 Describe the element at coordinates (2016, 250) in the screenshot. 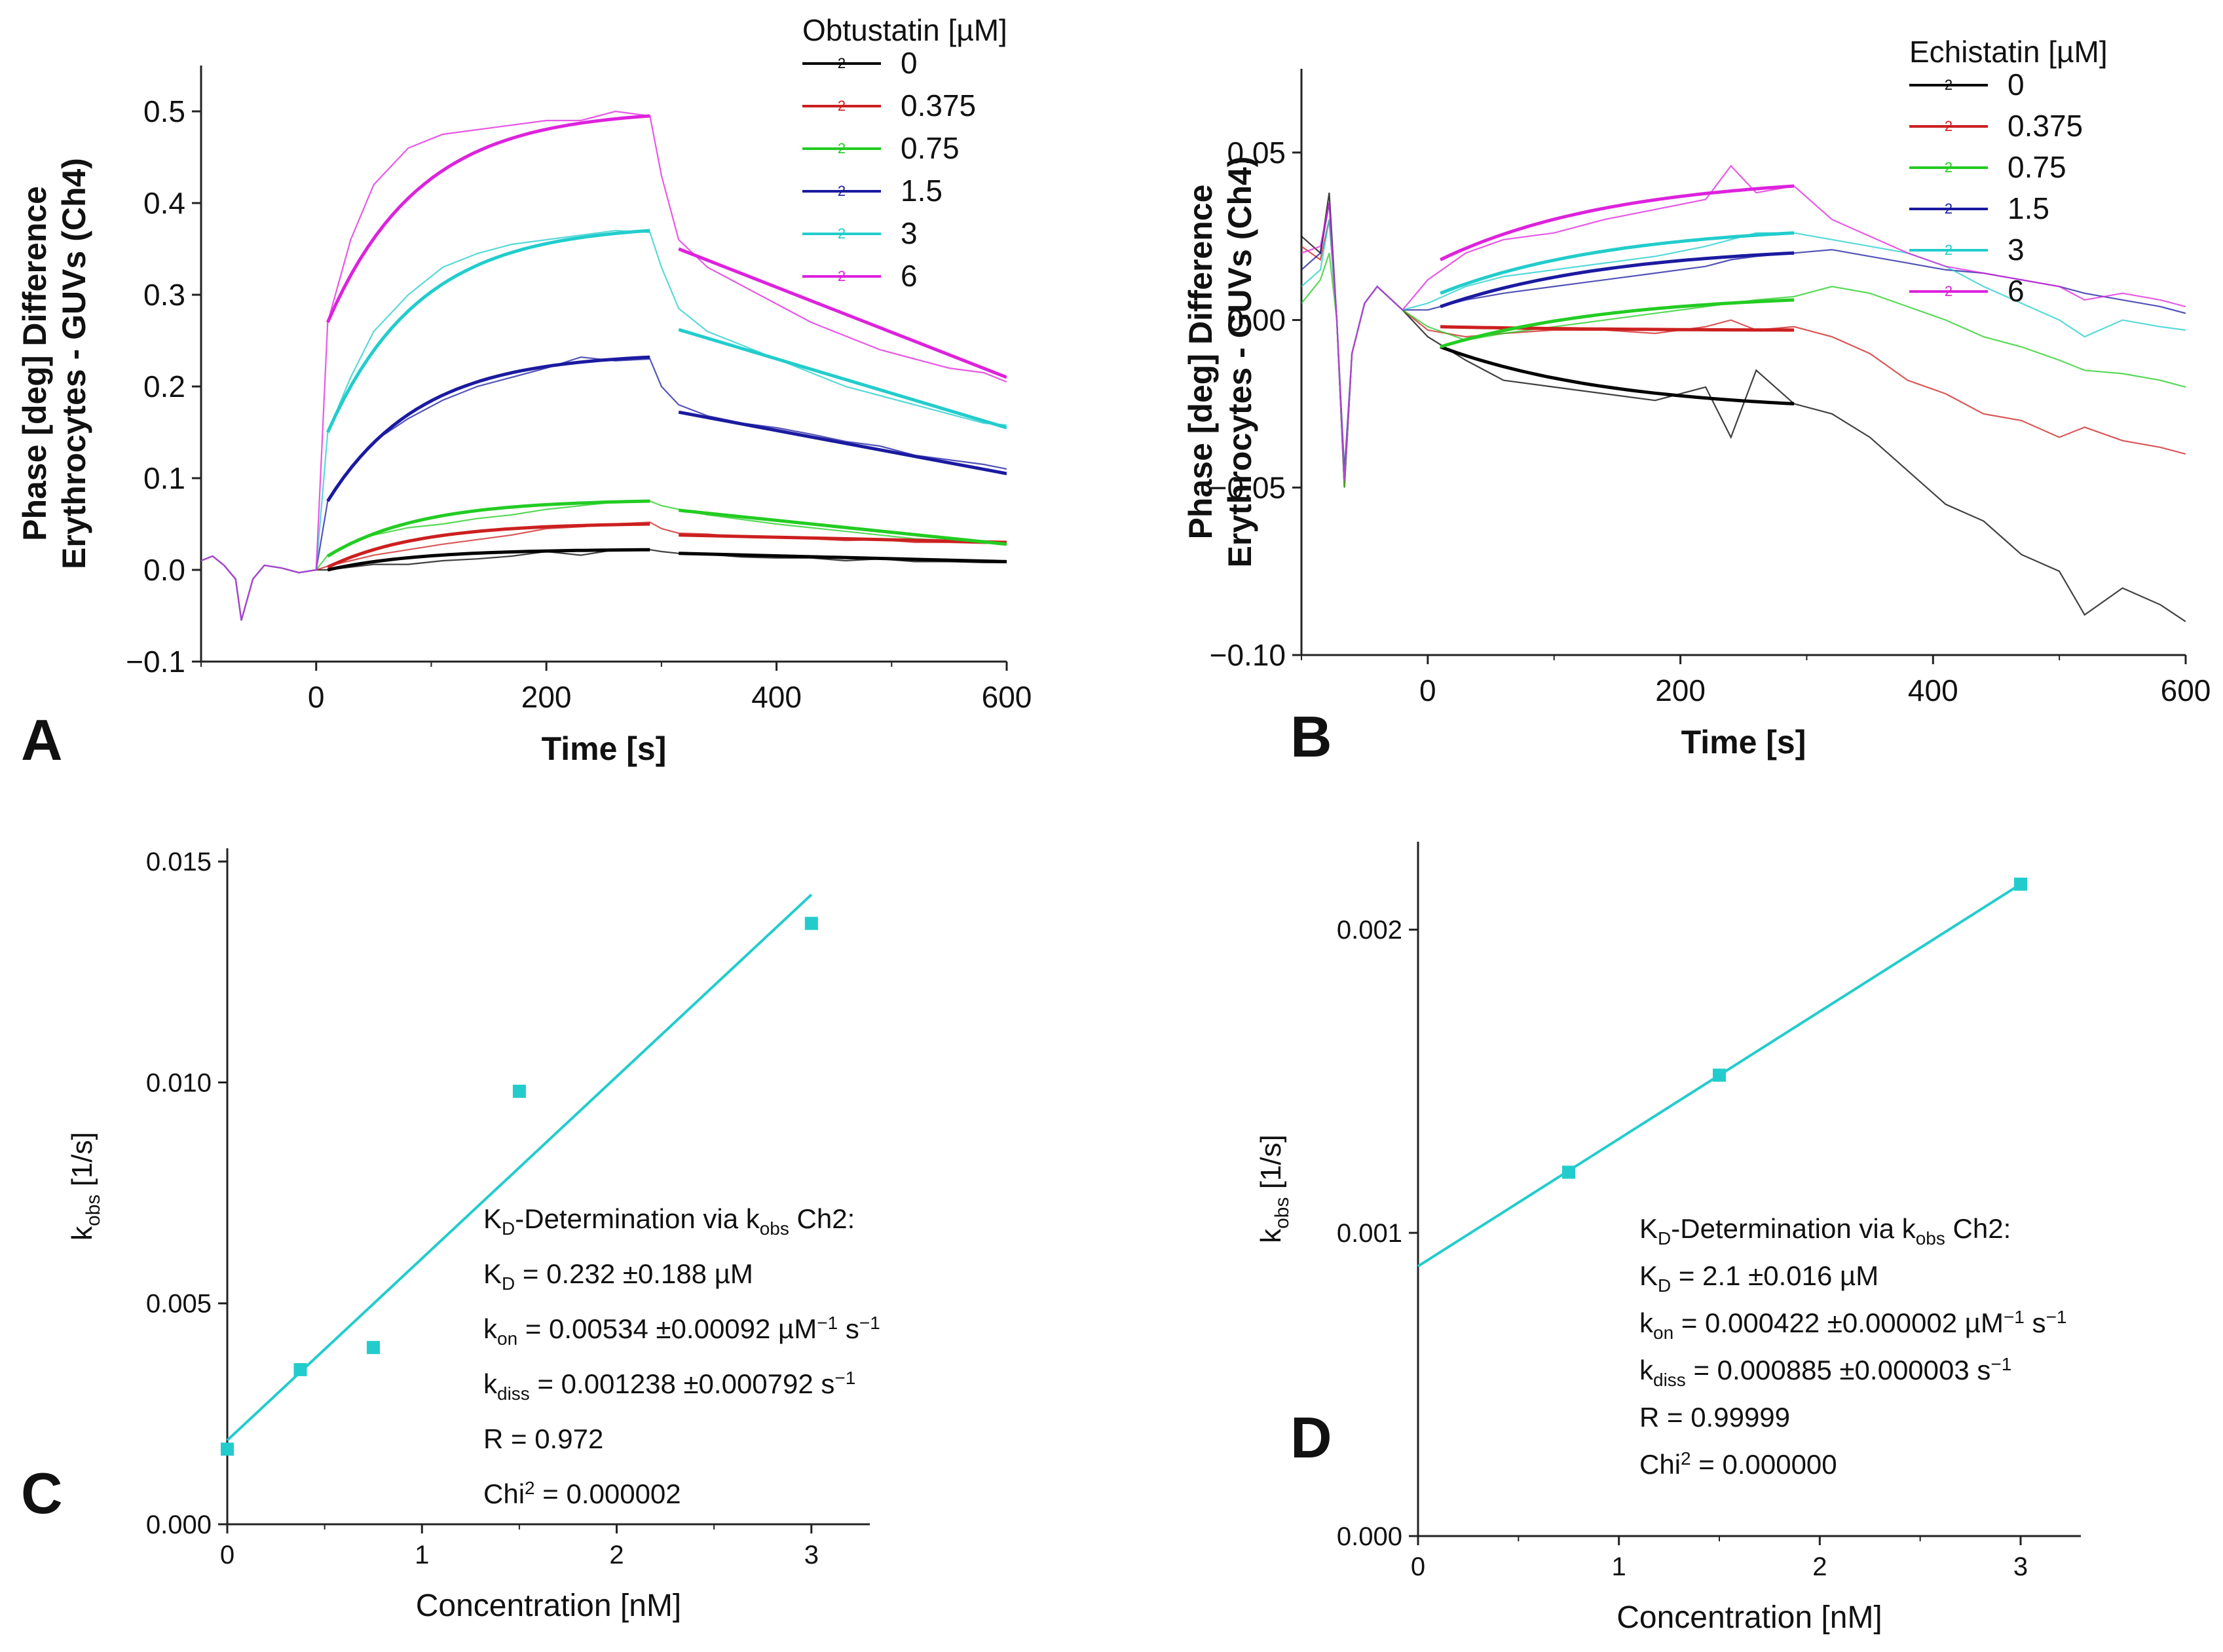

I see `legend-item-label-3: 3` at that location.